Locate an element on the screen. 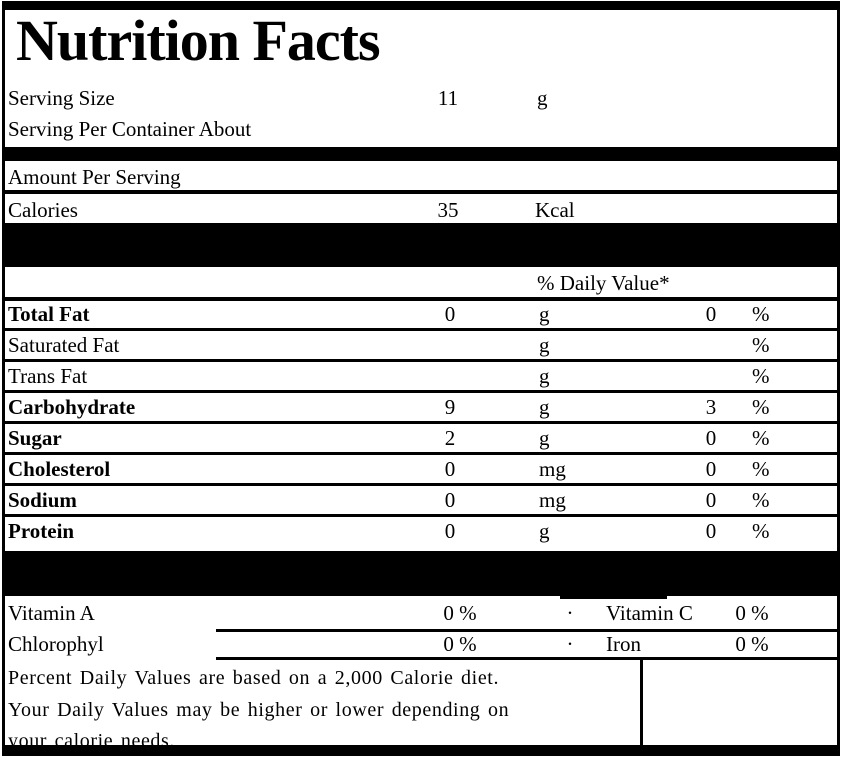 The image size is (844, 758). divider-line-amount is located at coordinates (421, 192).